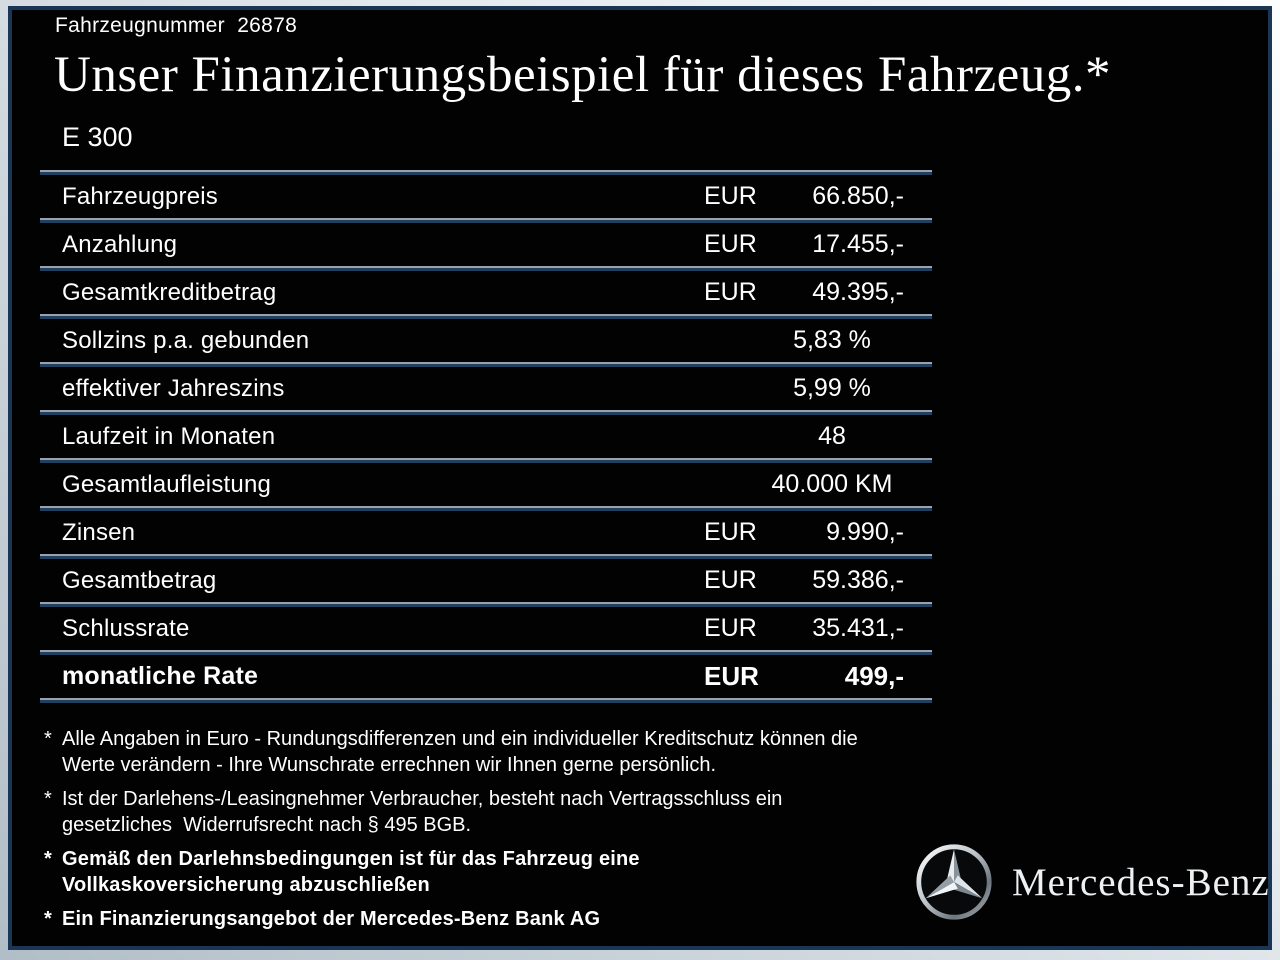  Describe the element at coordinates (865, 532) in the screenshot. I see `amount-value: 9.990,-` at that location.